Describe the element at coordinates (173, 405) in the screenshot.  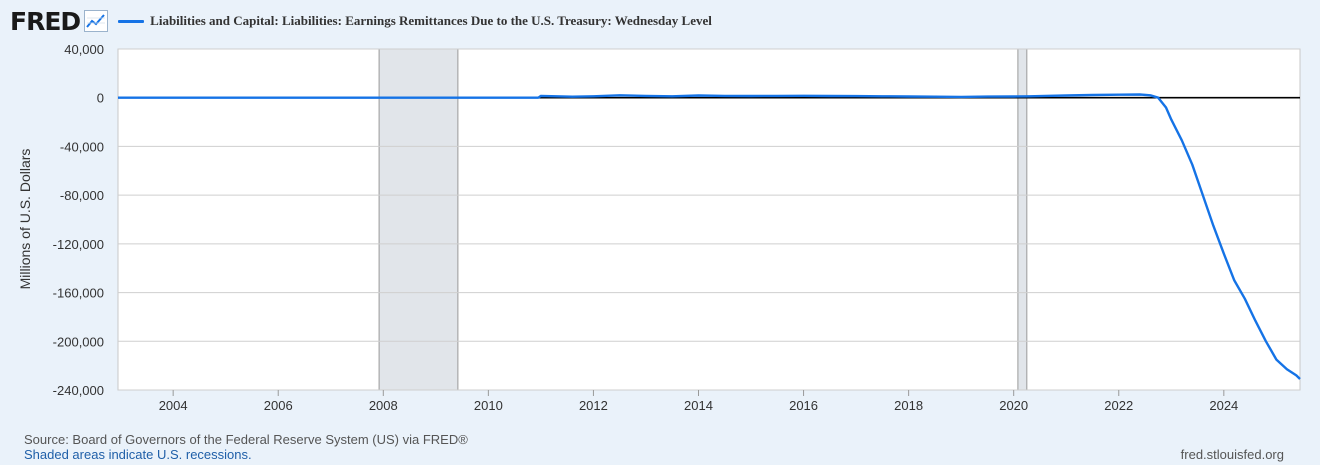
I see `x-tick-label: 2004` at that location.